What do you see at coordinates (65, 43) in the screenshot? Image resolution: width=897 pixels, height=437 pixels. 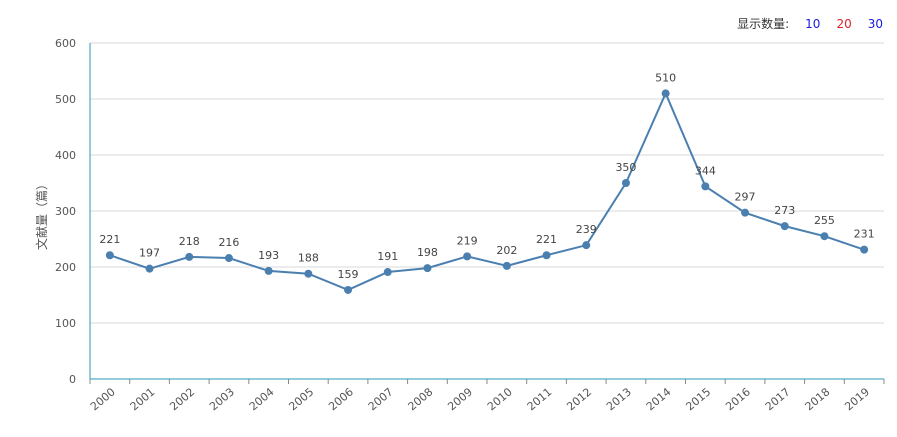 I see `y-tick-label: 600` at bounding box center [65, 43].